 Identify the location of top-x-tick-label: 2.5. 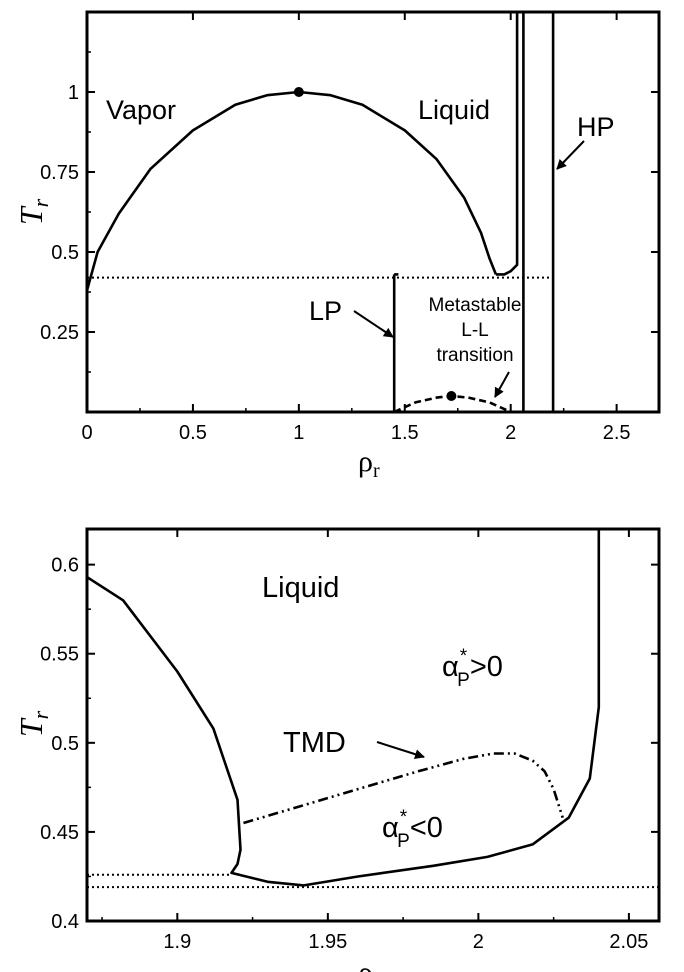
(617, 433).